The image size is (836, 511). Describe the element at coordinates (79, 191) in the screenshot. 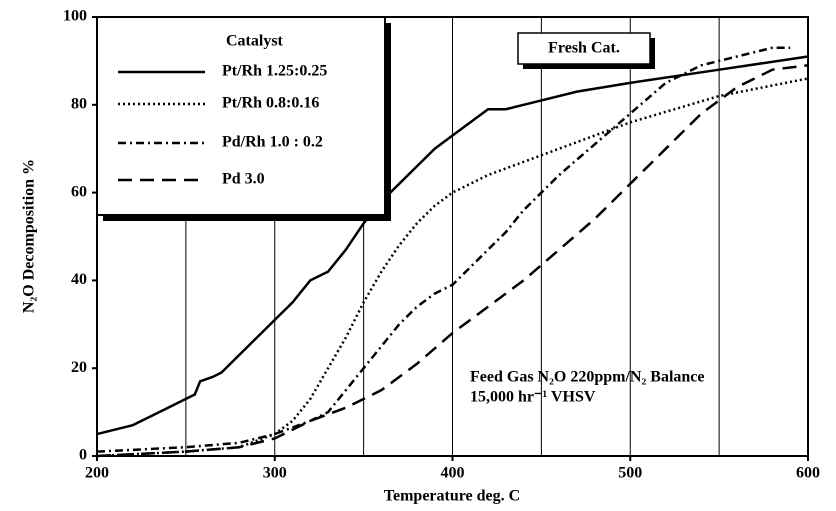

I see `y-tick-label: 60` at that location.